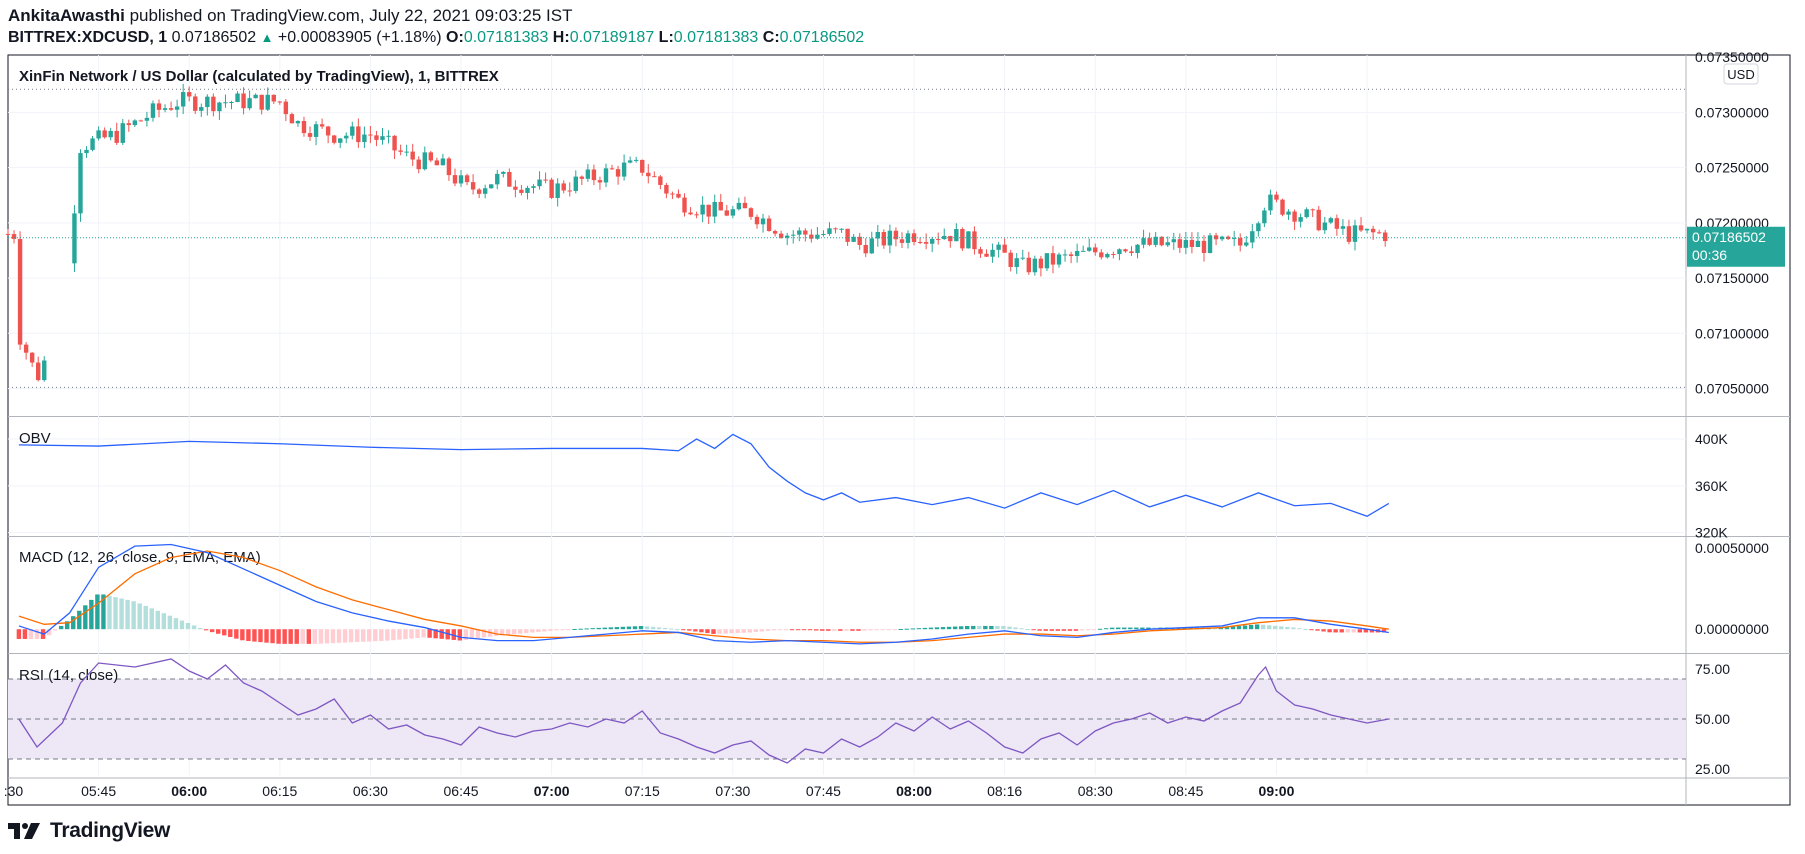 This screenshot has width=1805, height=854. What do you see at coordinates (1711, 439) in the screenshot?
I see `obv-tick-label: 400K` at bounding box center [1711, 439].